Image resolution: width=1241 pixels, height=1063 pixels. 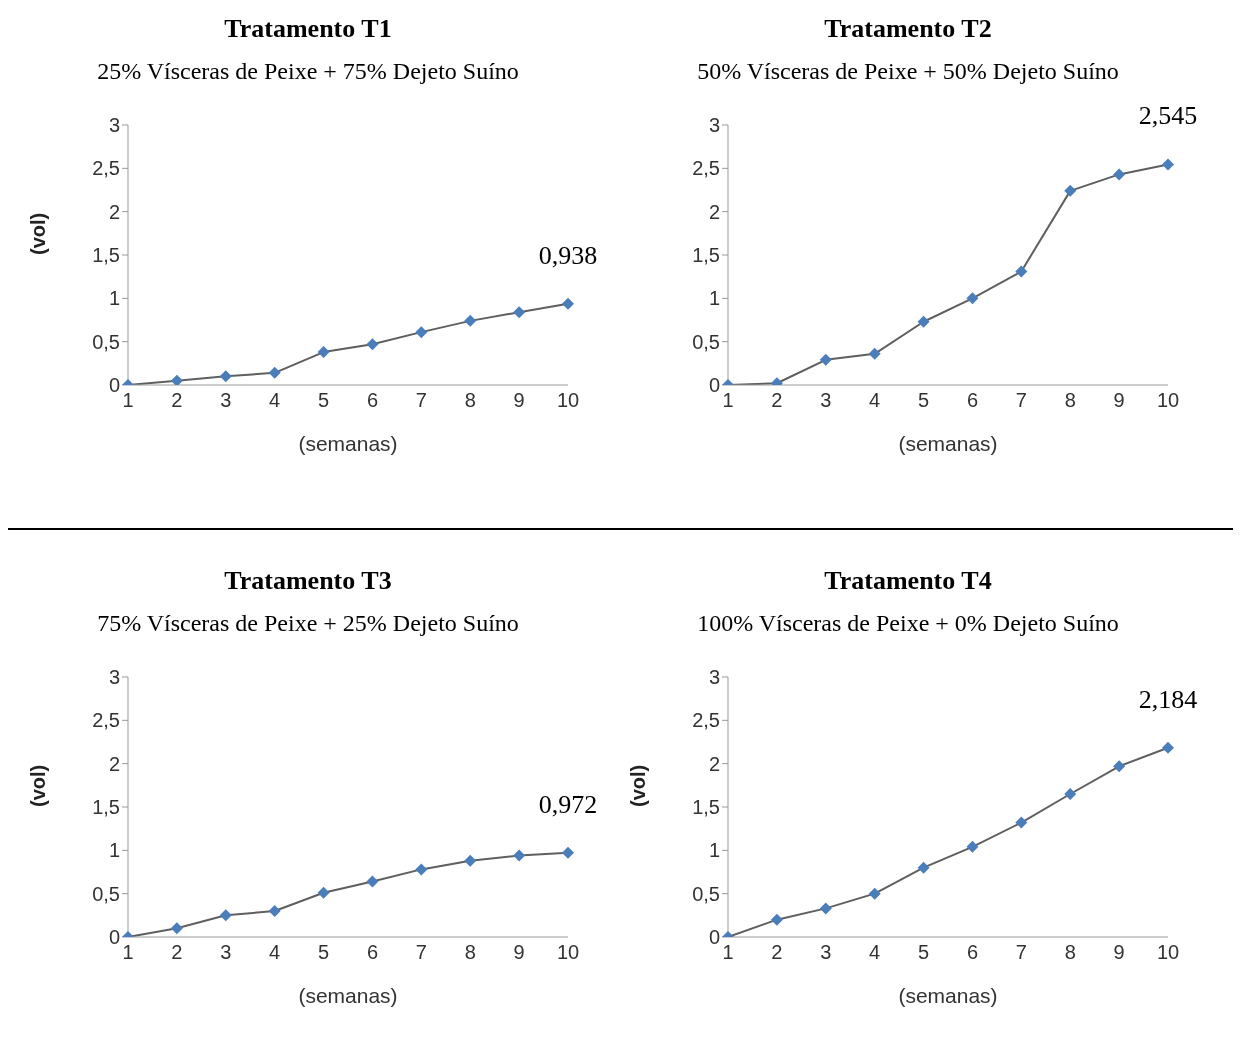 What do you see at coordinates (568, 255) in the screenshot?
I see `annotation: 0,938` at bounding box center [568, 255].